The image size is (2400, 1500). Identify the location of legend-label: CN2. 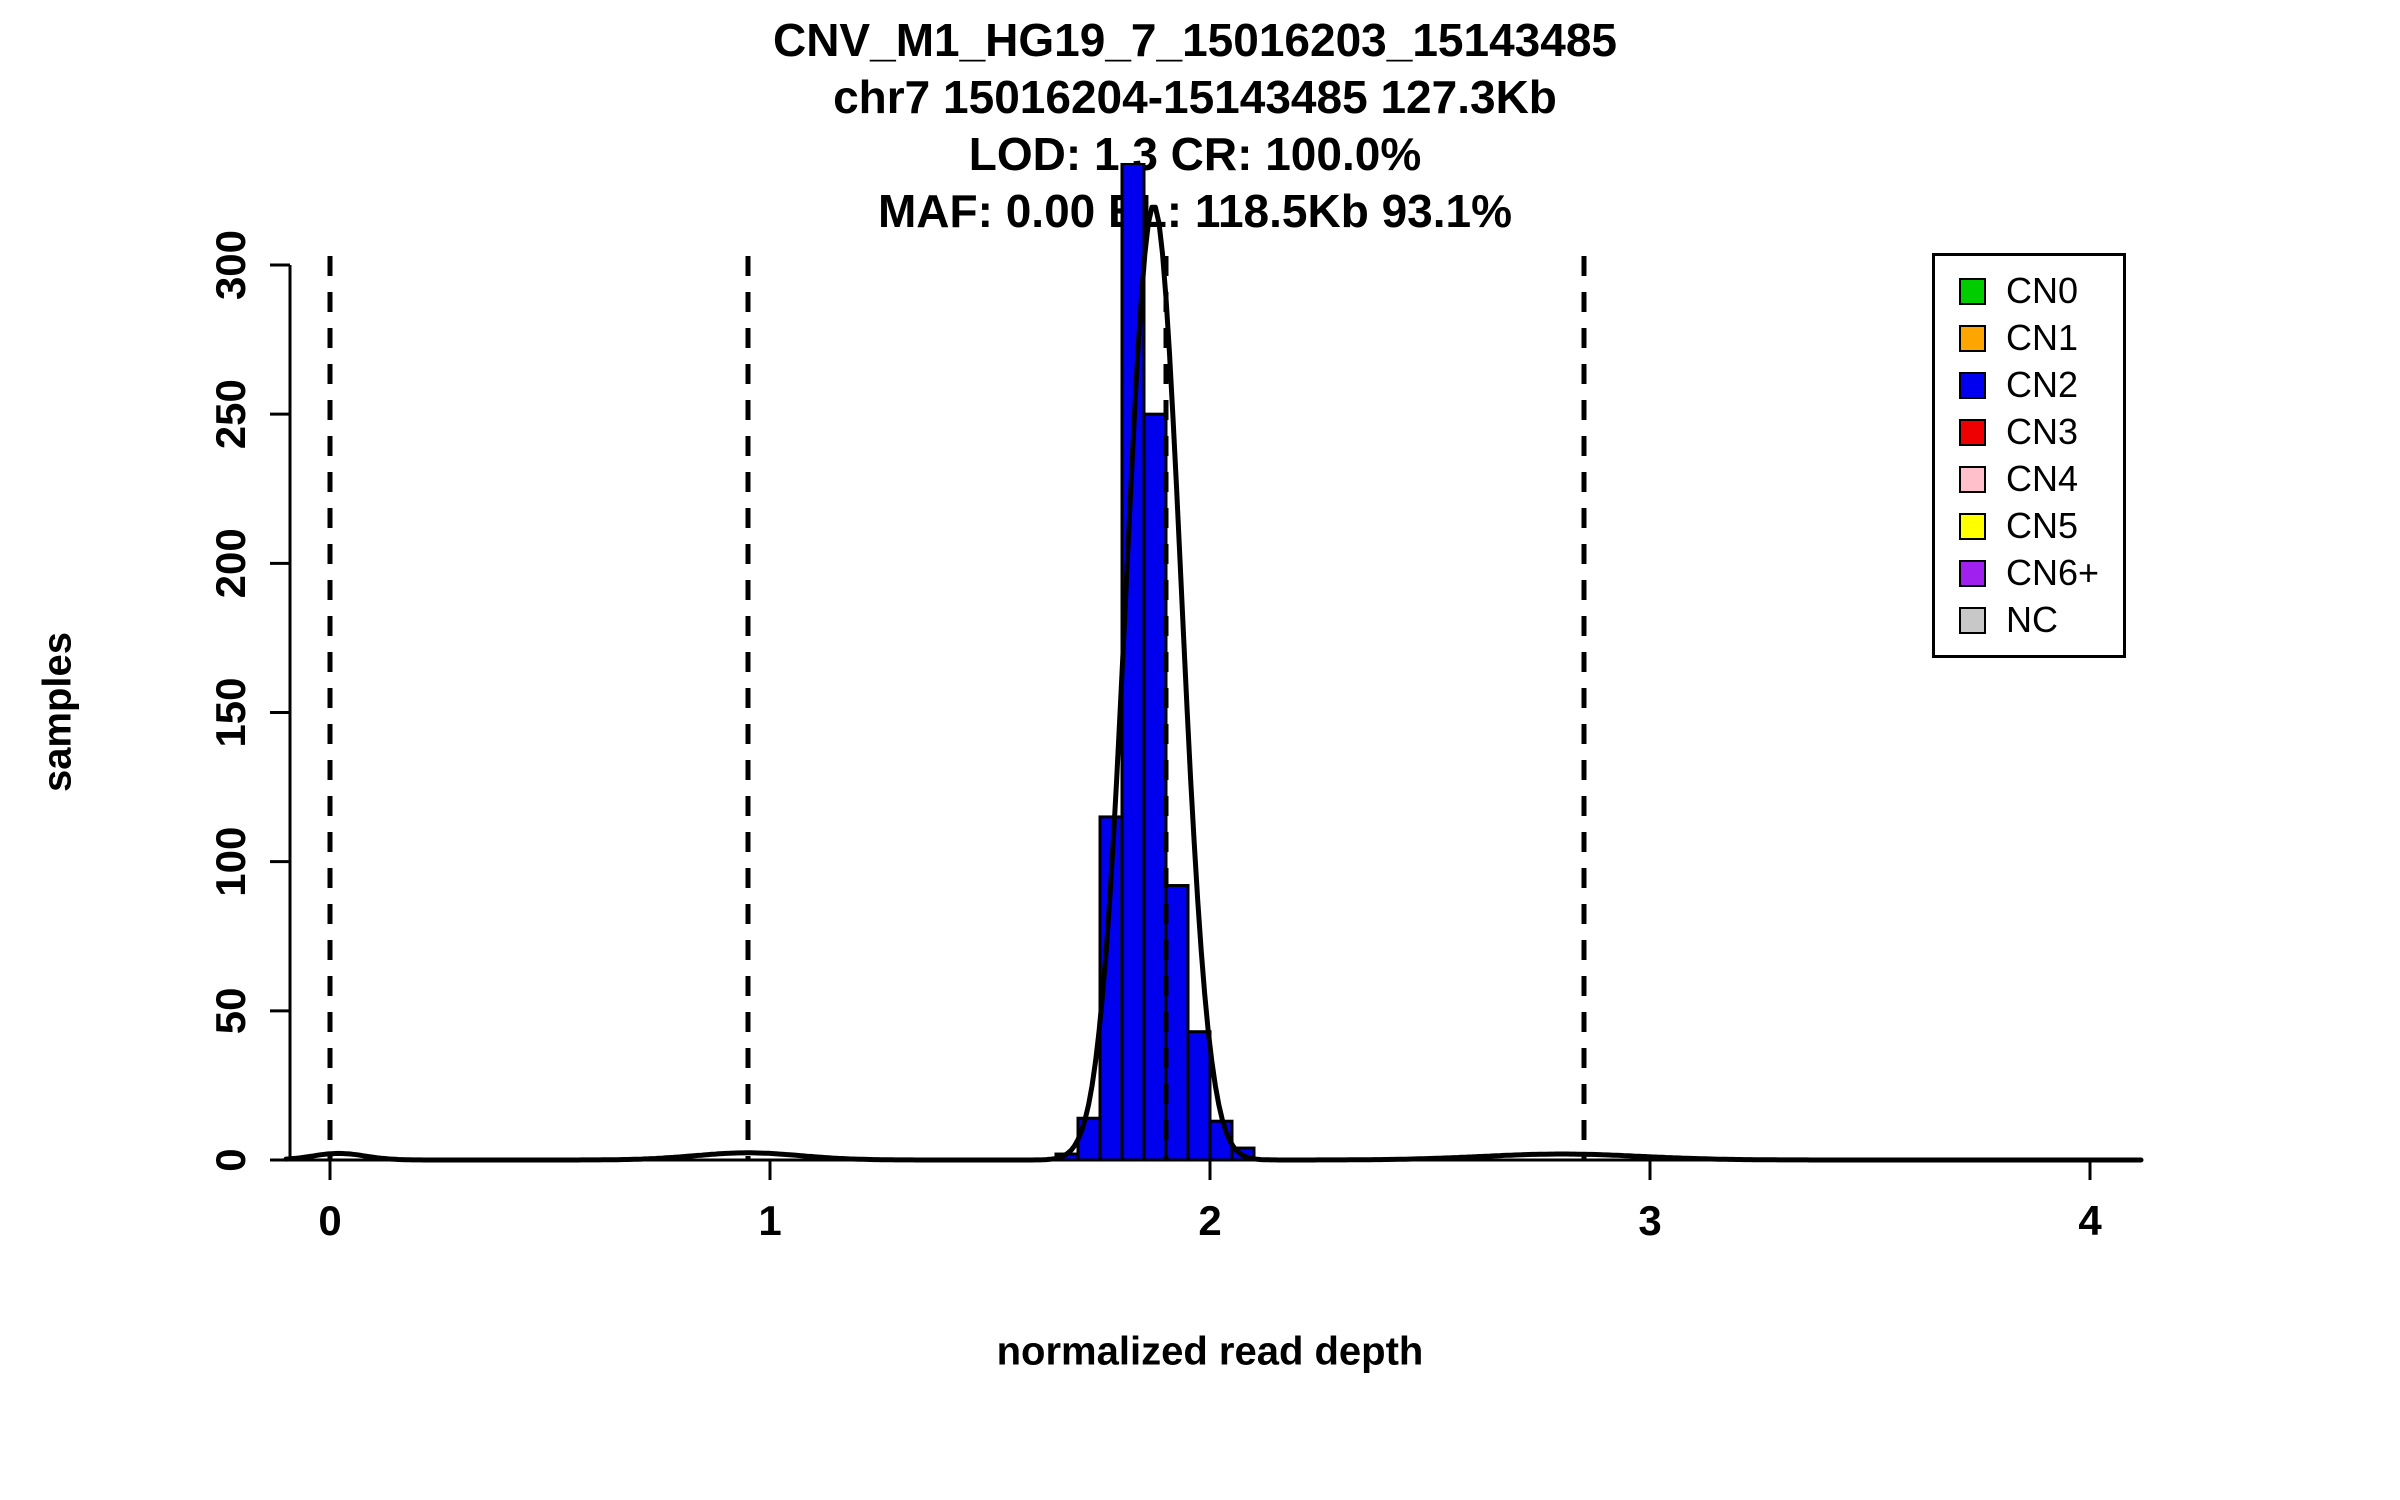
(2042, 384).